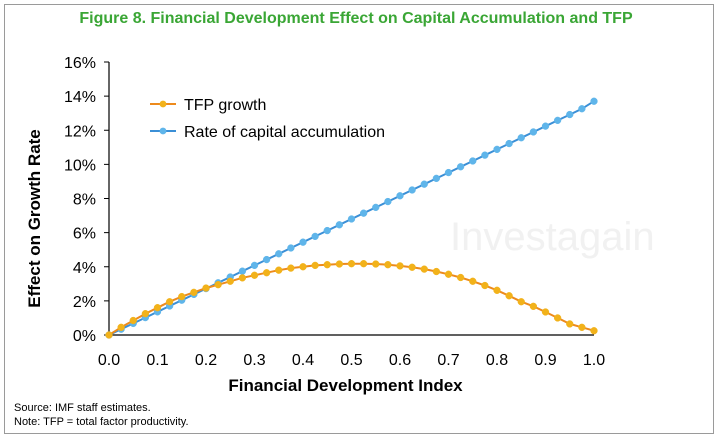  I want to click on legend-tfp-marker, so click(163, 104).